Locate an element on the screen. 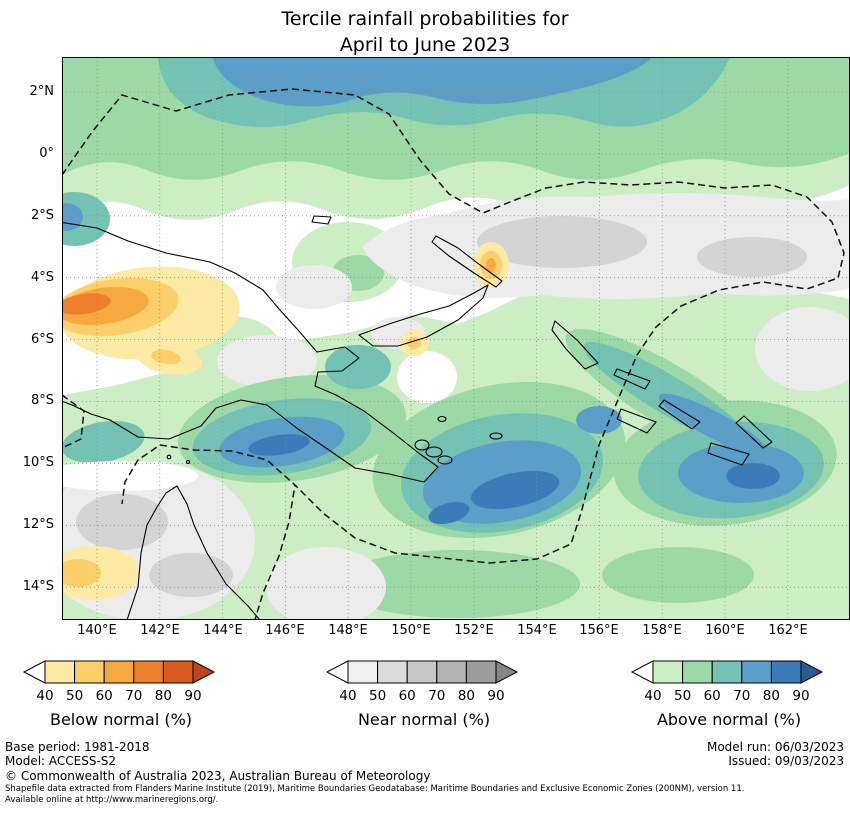  lat-label-6s: 6°S is located at coordinates (42, 339).